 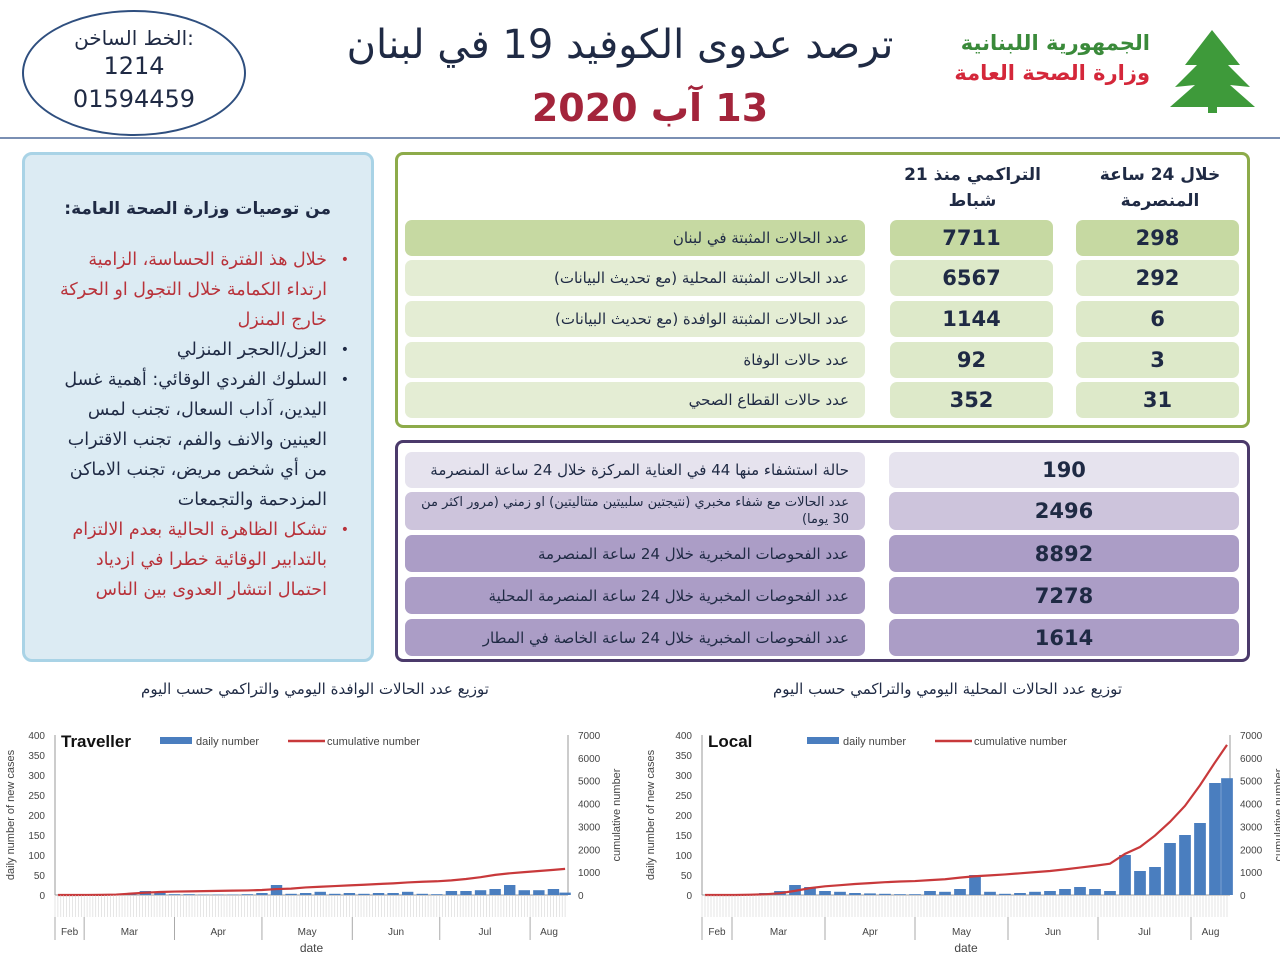 I want to click on y-tick-label: 400, so click(x=36, y=736).